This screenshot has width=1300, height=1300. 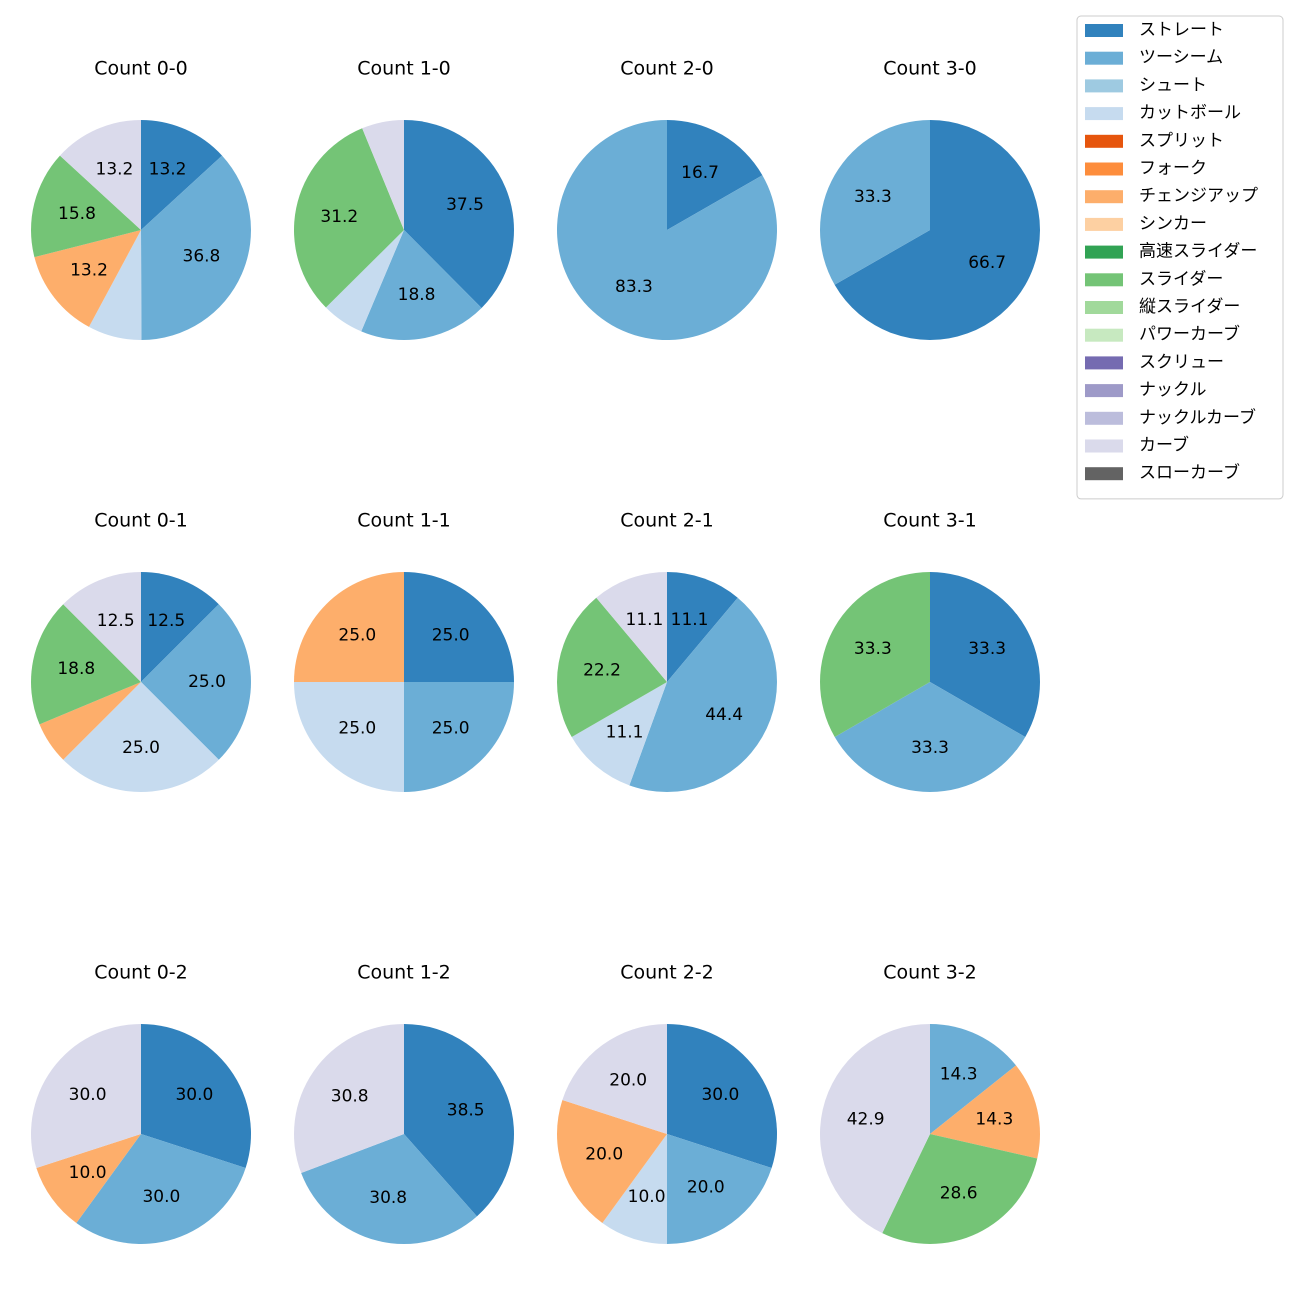 What do you see at coordinates (1189, 472) in the screenshot?
I see `legend-label: スローカーブ` at bounding box center [1189, 472].